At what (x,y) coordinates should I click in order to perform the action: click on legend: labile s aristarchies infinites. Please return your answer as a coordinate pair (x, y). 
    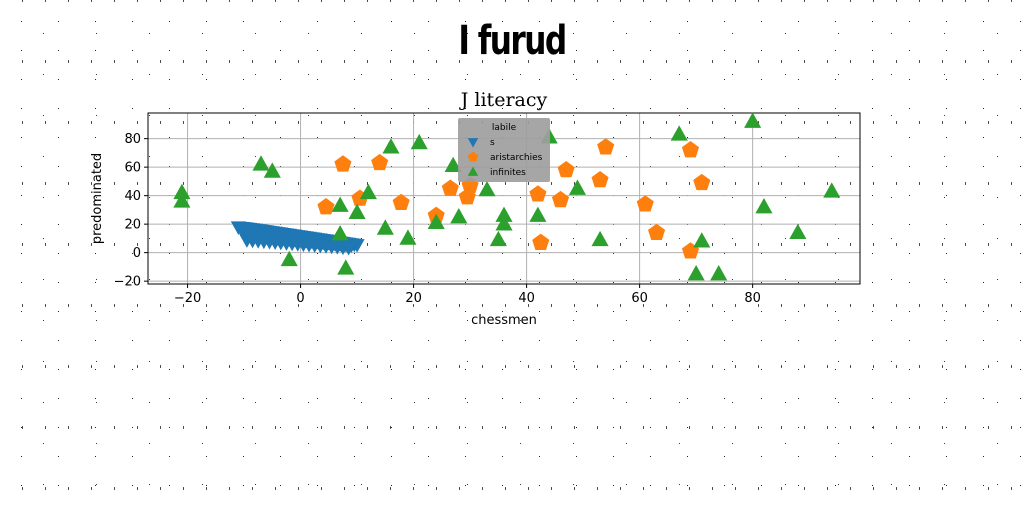
    Looking at the image, I should click on (504, 150).